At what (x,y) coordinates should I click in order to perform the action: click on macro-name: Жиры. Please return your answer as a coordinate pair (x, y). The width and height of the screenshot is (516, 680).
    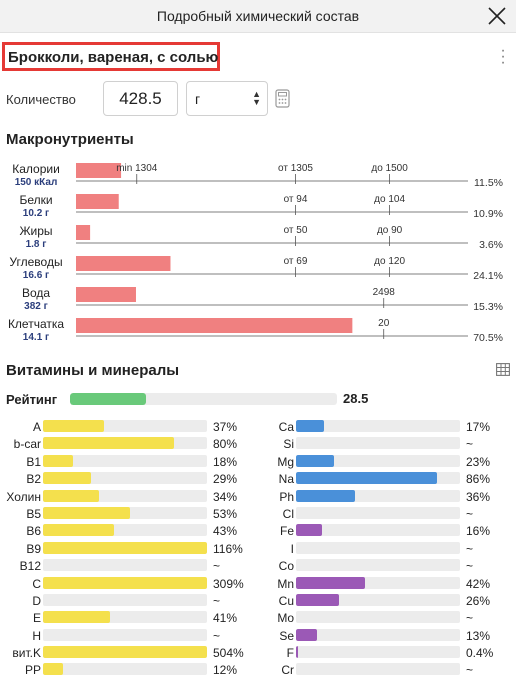
    Looking at the image, I should click on (35, 231).